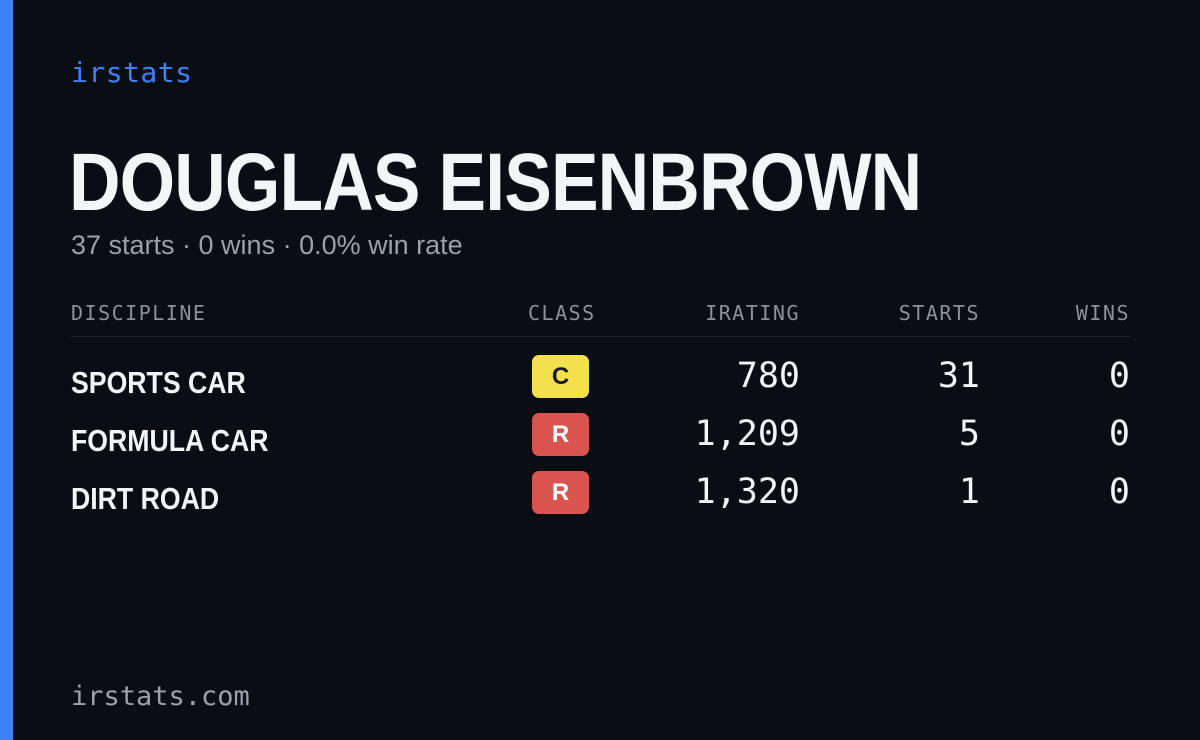 The height and width of the screenshot is (740, 1200). What do you see at coordinates (160, 696) in the screenshot?
I see `footer-url: irstats.com` at bounding box center [160, 696].